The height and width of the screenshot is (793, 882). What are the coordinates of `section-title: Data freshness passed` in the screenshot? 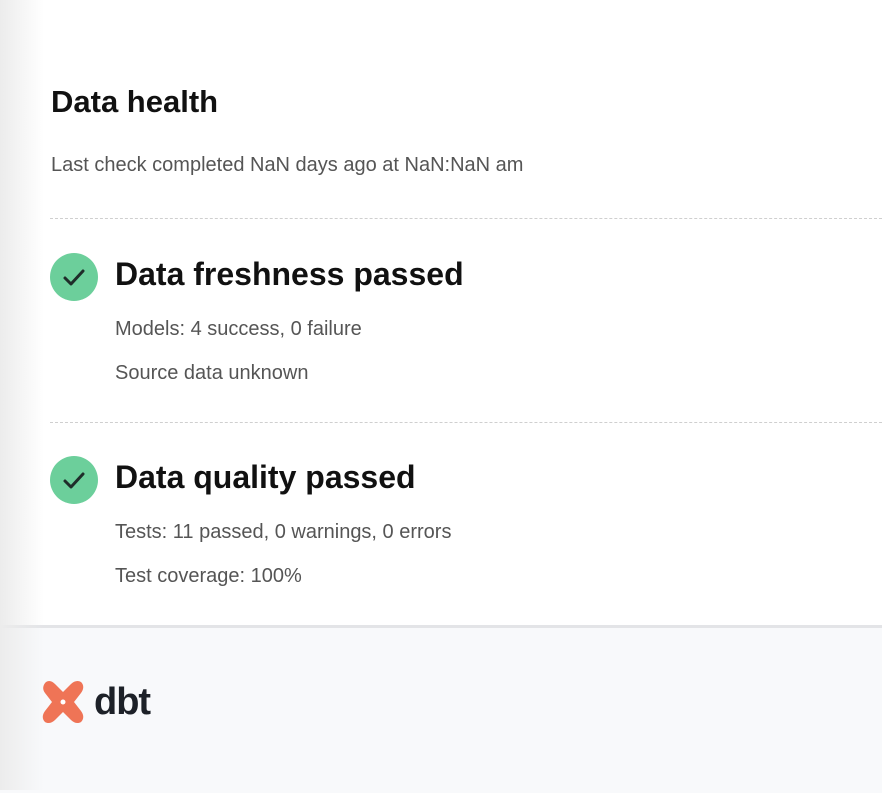 It's located at (289, 274).